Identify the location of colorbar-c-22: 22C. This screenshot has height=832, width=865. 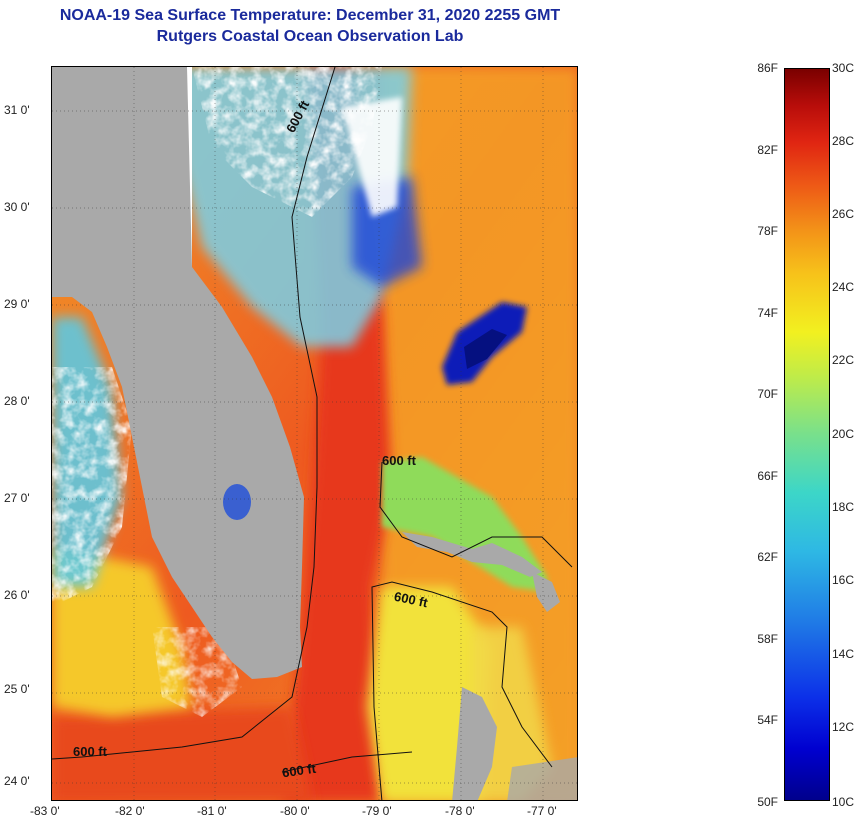
(843, 360).